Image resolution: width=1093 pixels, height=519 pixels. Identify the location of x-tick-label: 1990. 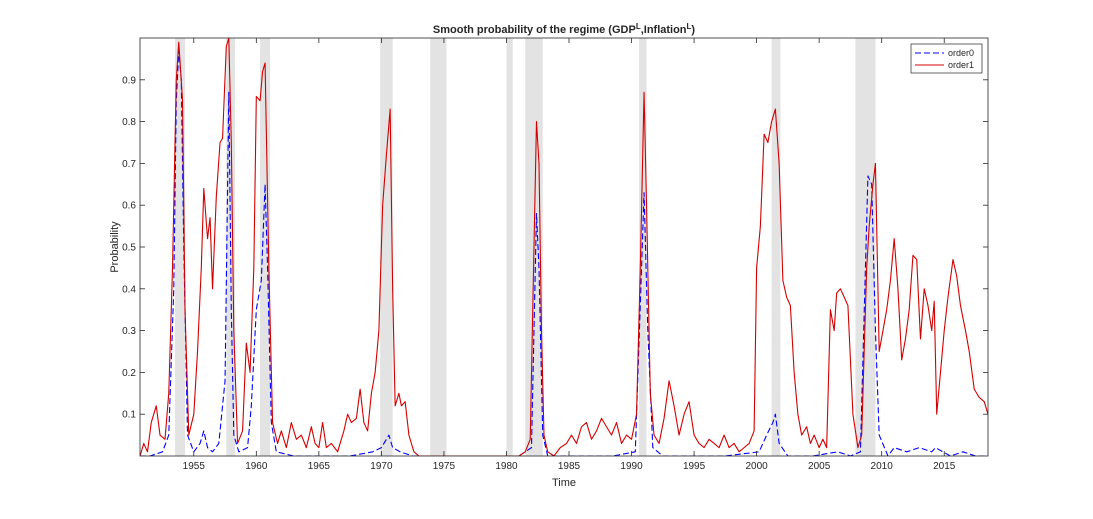
(631, 466).